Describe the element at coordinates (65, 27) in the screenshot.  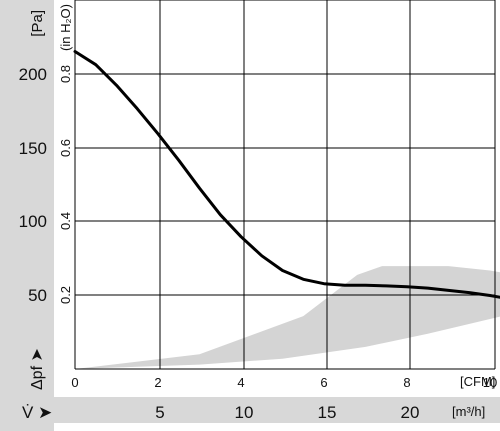
I see `inh2o-unit-label: (in H₂O)` at that location.